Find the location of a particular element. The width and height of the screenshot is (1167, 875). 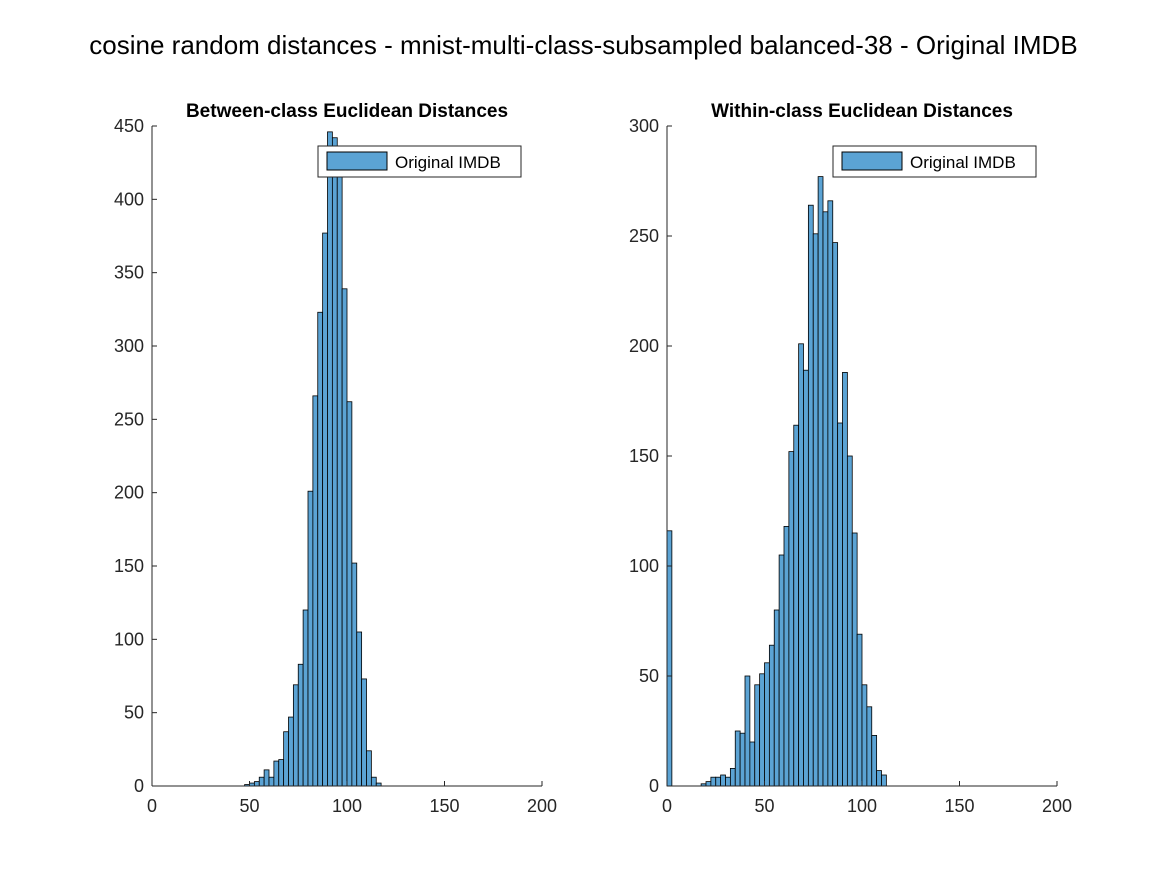

y-tick-label: 450 is located at coordinates (129, 126).